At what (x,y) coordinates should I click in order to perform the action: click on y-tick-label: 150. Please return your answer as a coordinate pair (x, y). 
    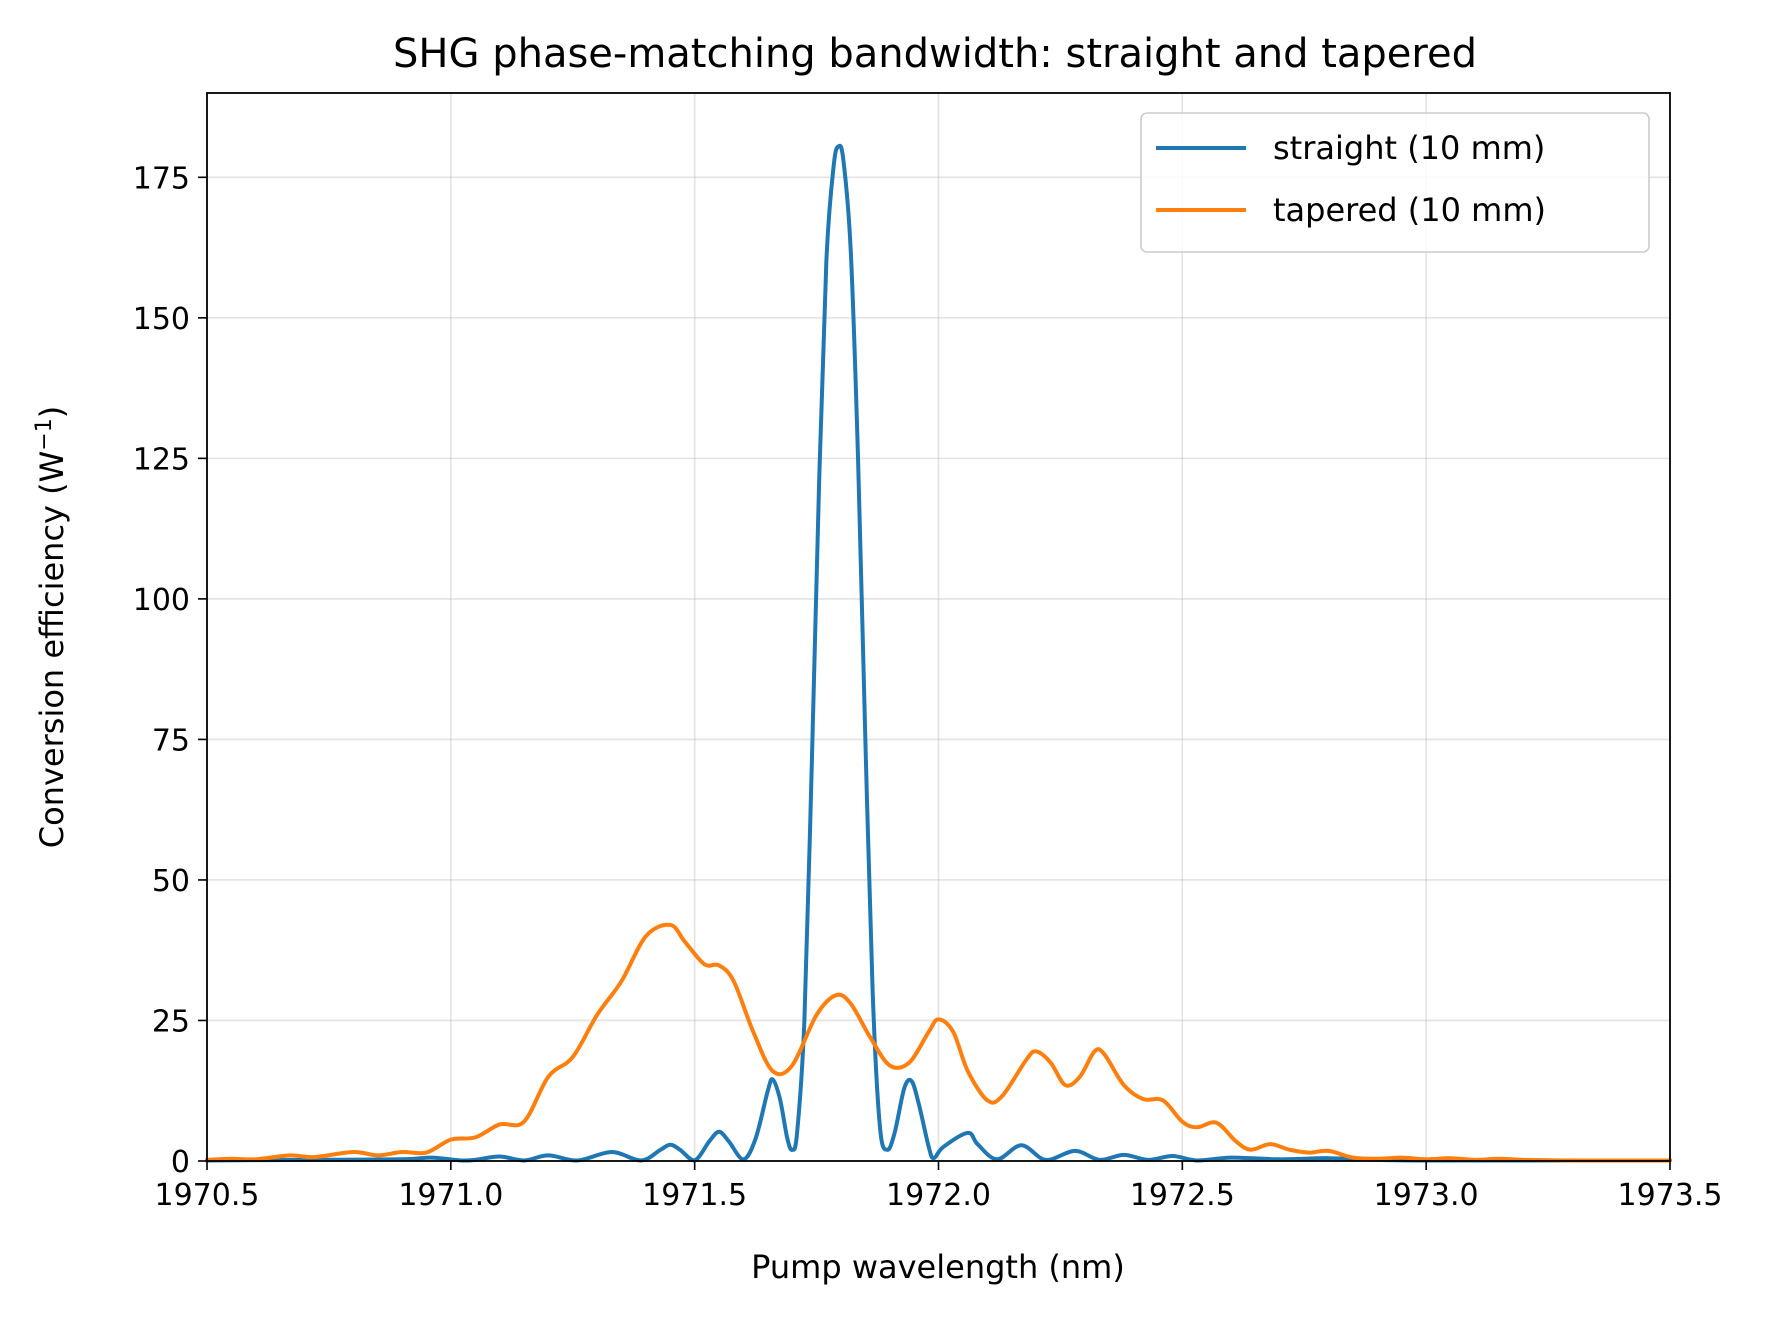
    Looking at the image, I should click on (161, 319).